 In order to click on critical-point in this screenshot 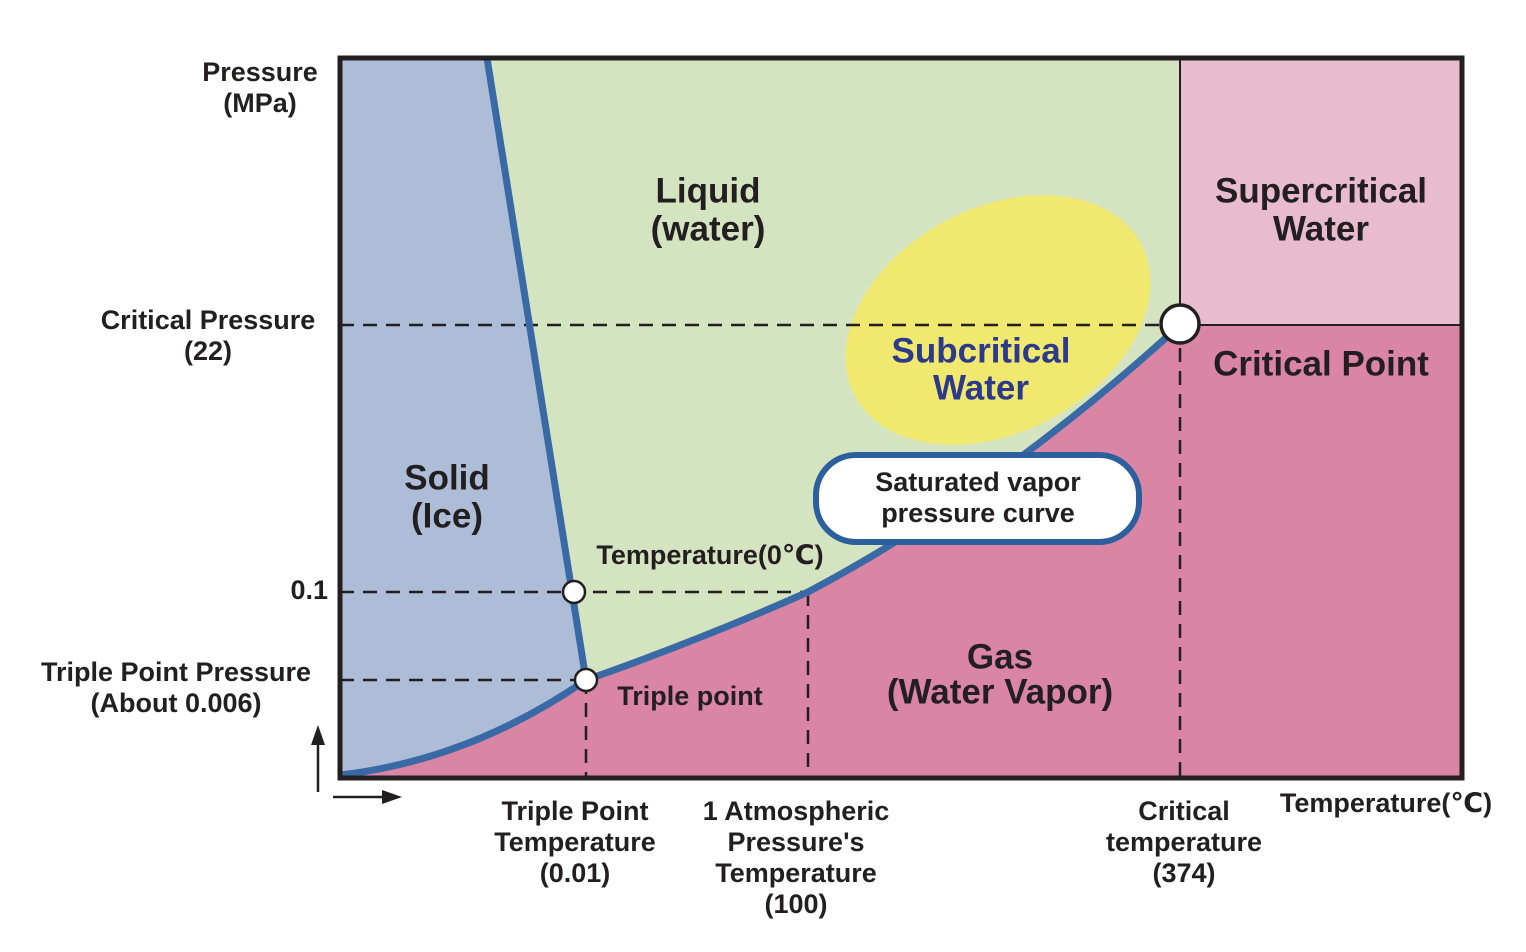, I will do `click(1180, 324)`.